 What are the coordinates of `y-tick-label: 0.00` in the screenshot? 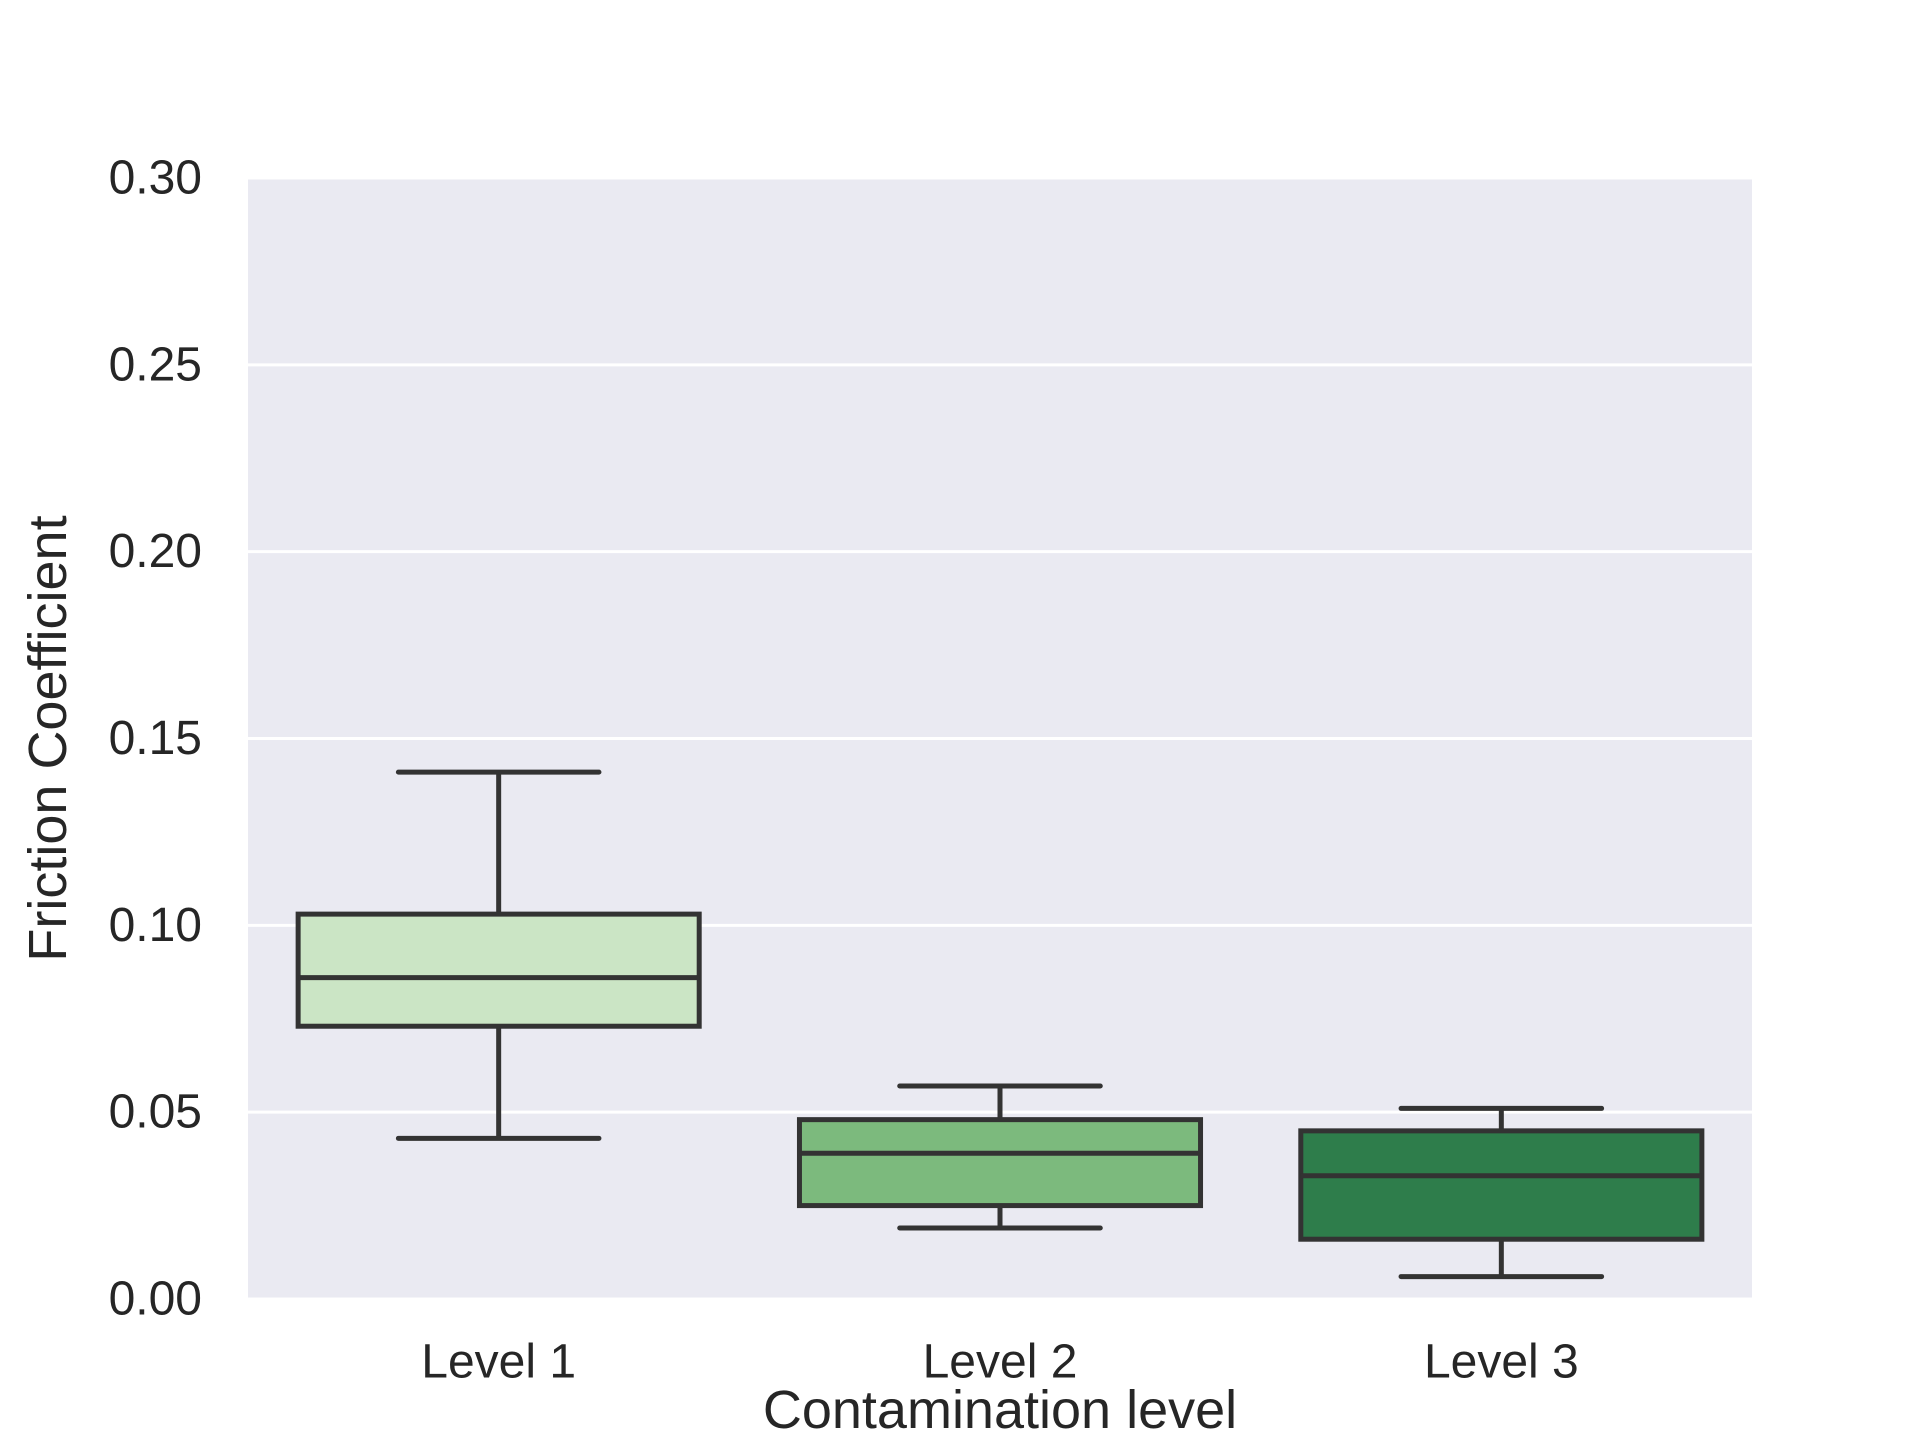 It's located at (155, 1299).